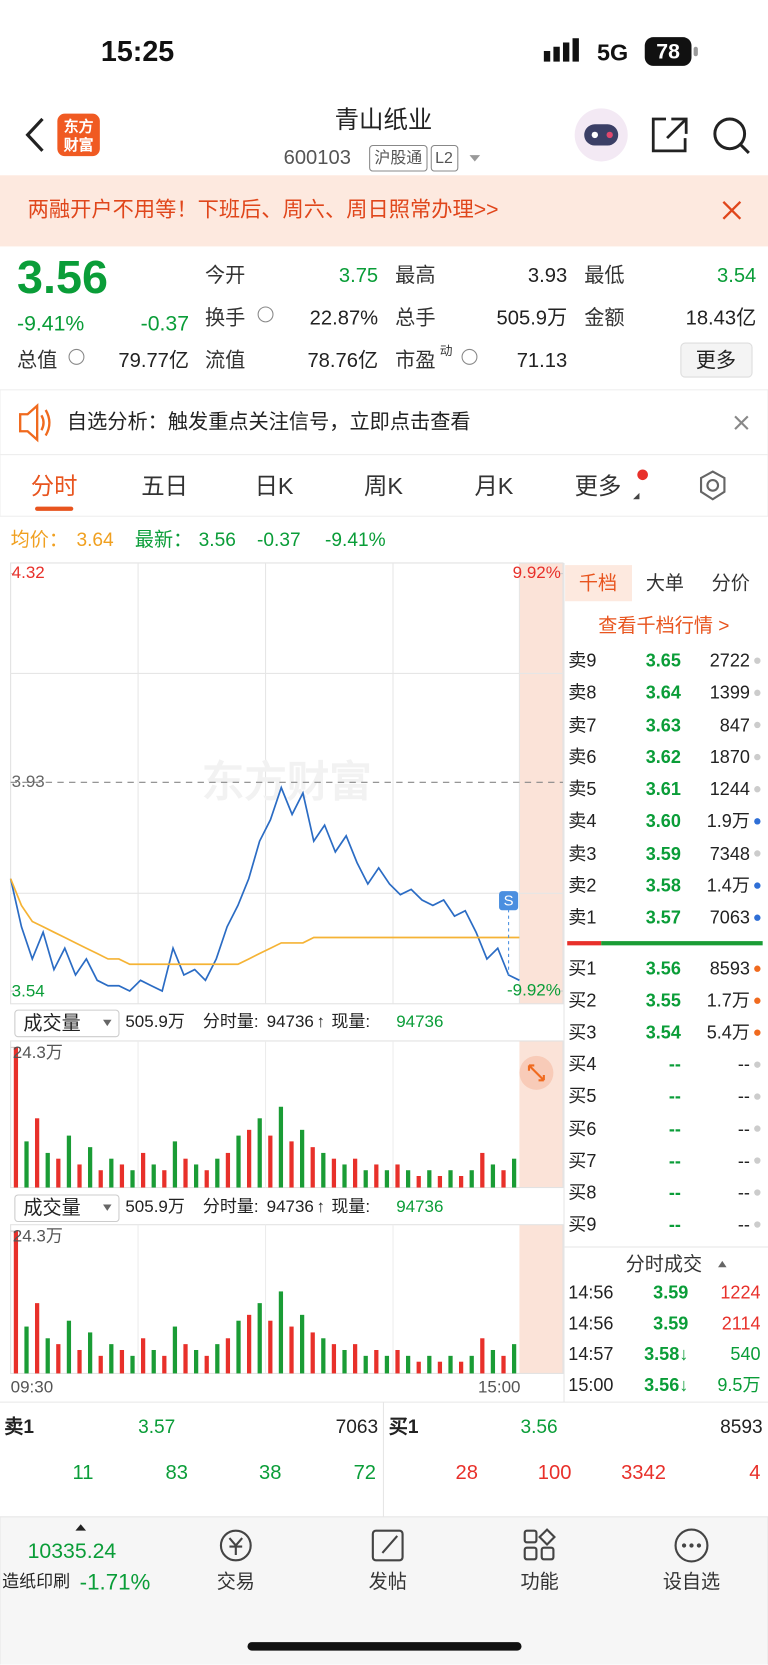 The image size is (768, 1665). What do you see at coordinates (78, 126) in the screenshot?
I see `logo-text: 东方` at bounding box center [78, 126].